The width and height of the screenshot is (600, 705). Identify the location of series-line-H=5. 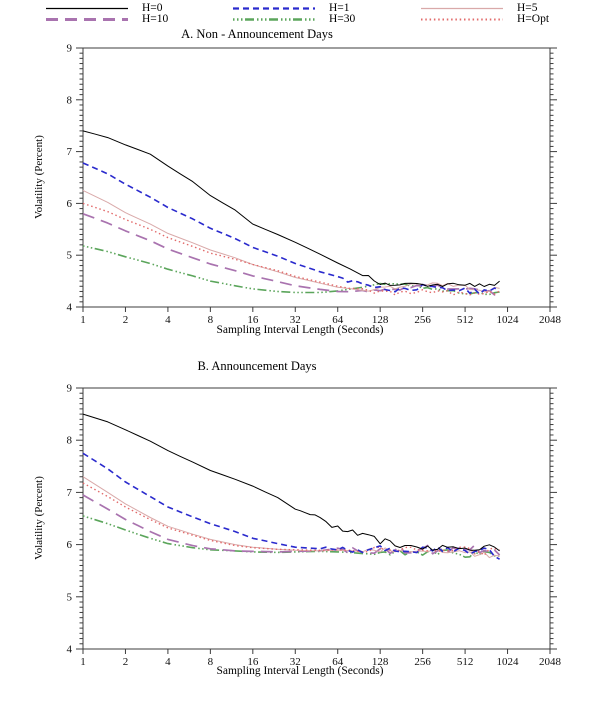
(291, 517).